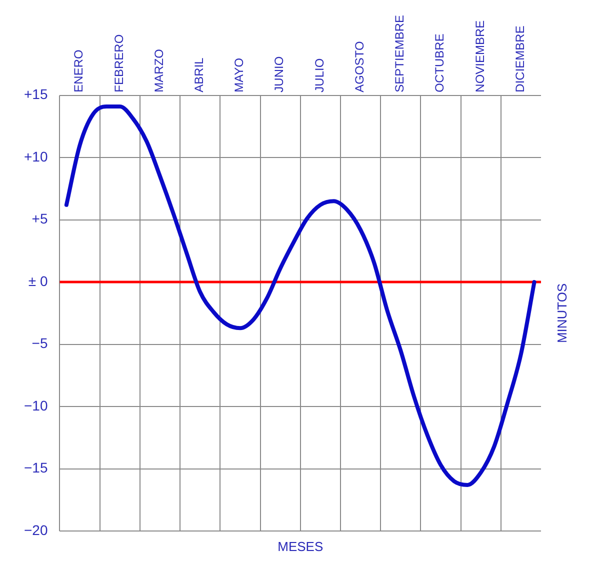 This screenshot has width=589, height=568. What do you see at coordinates (439, 63) in the screenshot?
I see `x-tick-label: OCTUBRE` at bounding box center [439, 63].